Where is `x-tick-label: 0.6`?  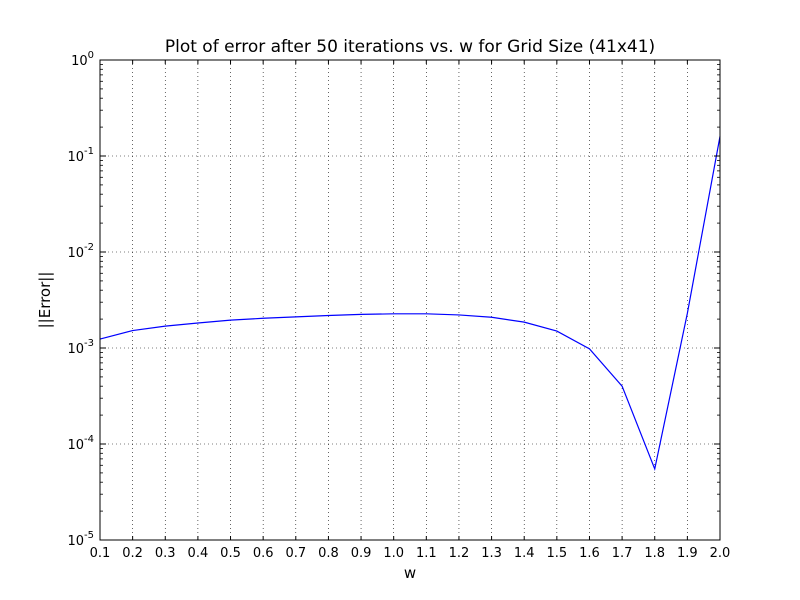 x-tick-label: 0.6 is located at coordinates (263, 553).